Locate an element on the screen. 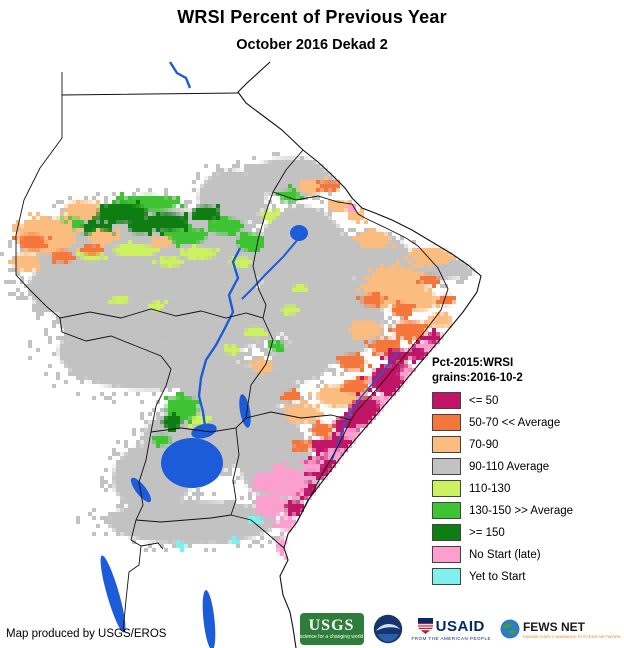  legend-label: No Start (late) is located at coordinates (505, 554).